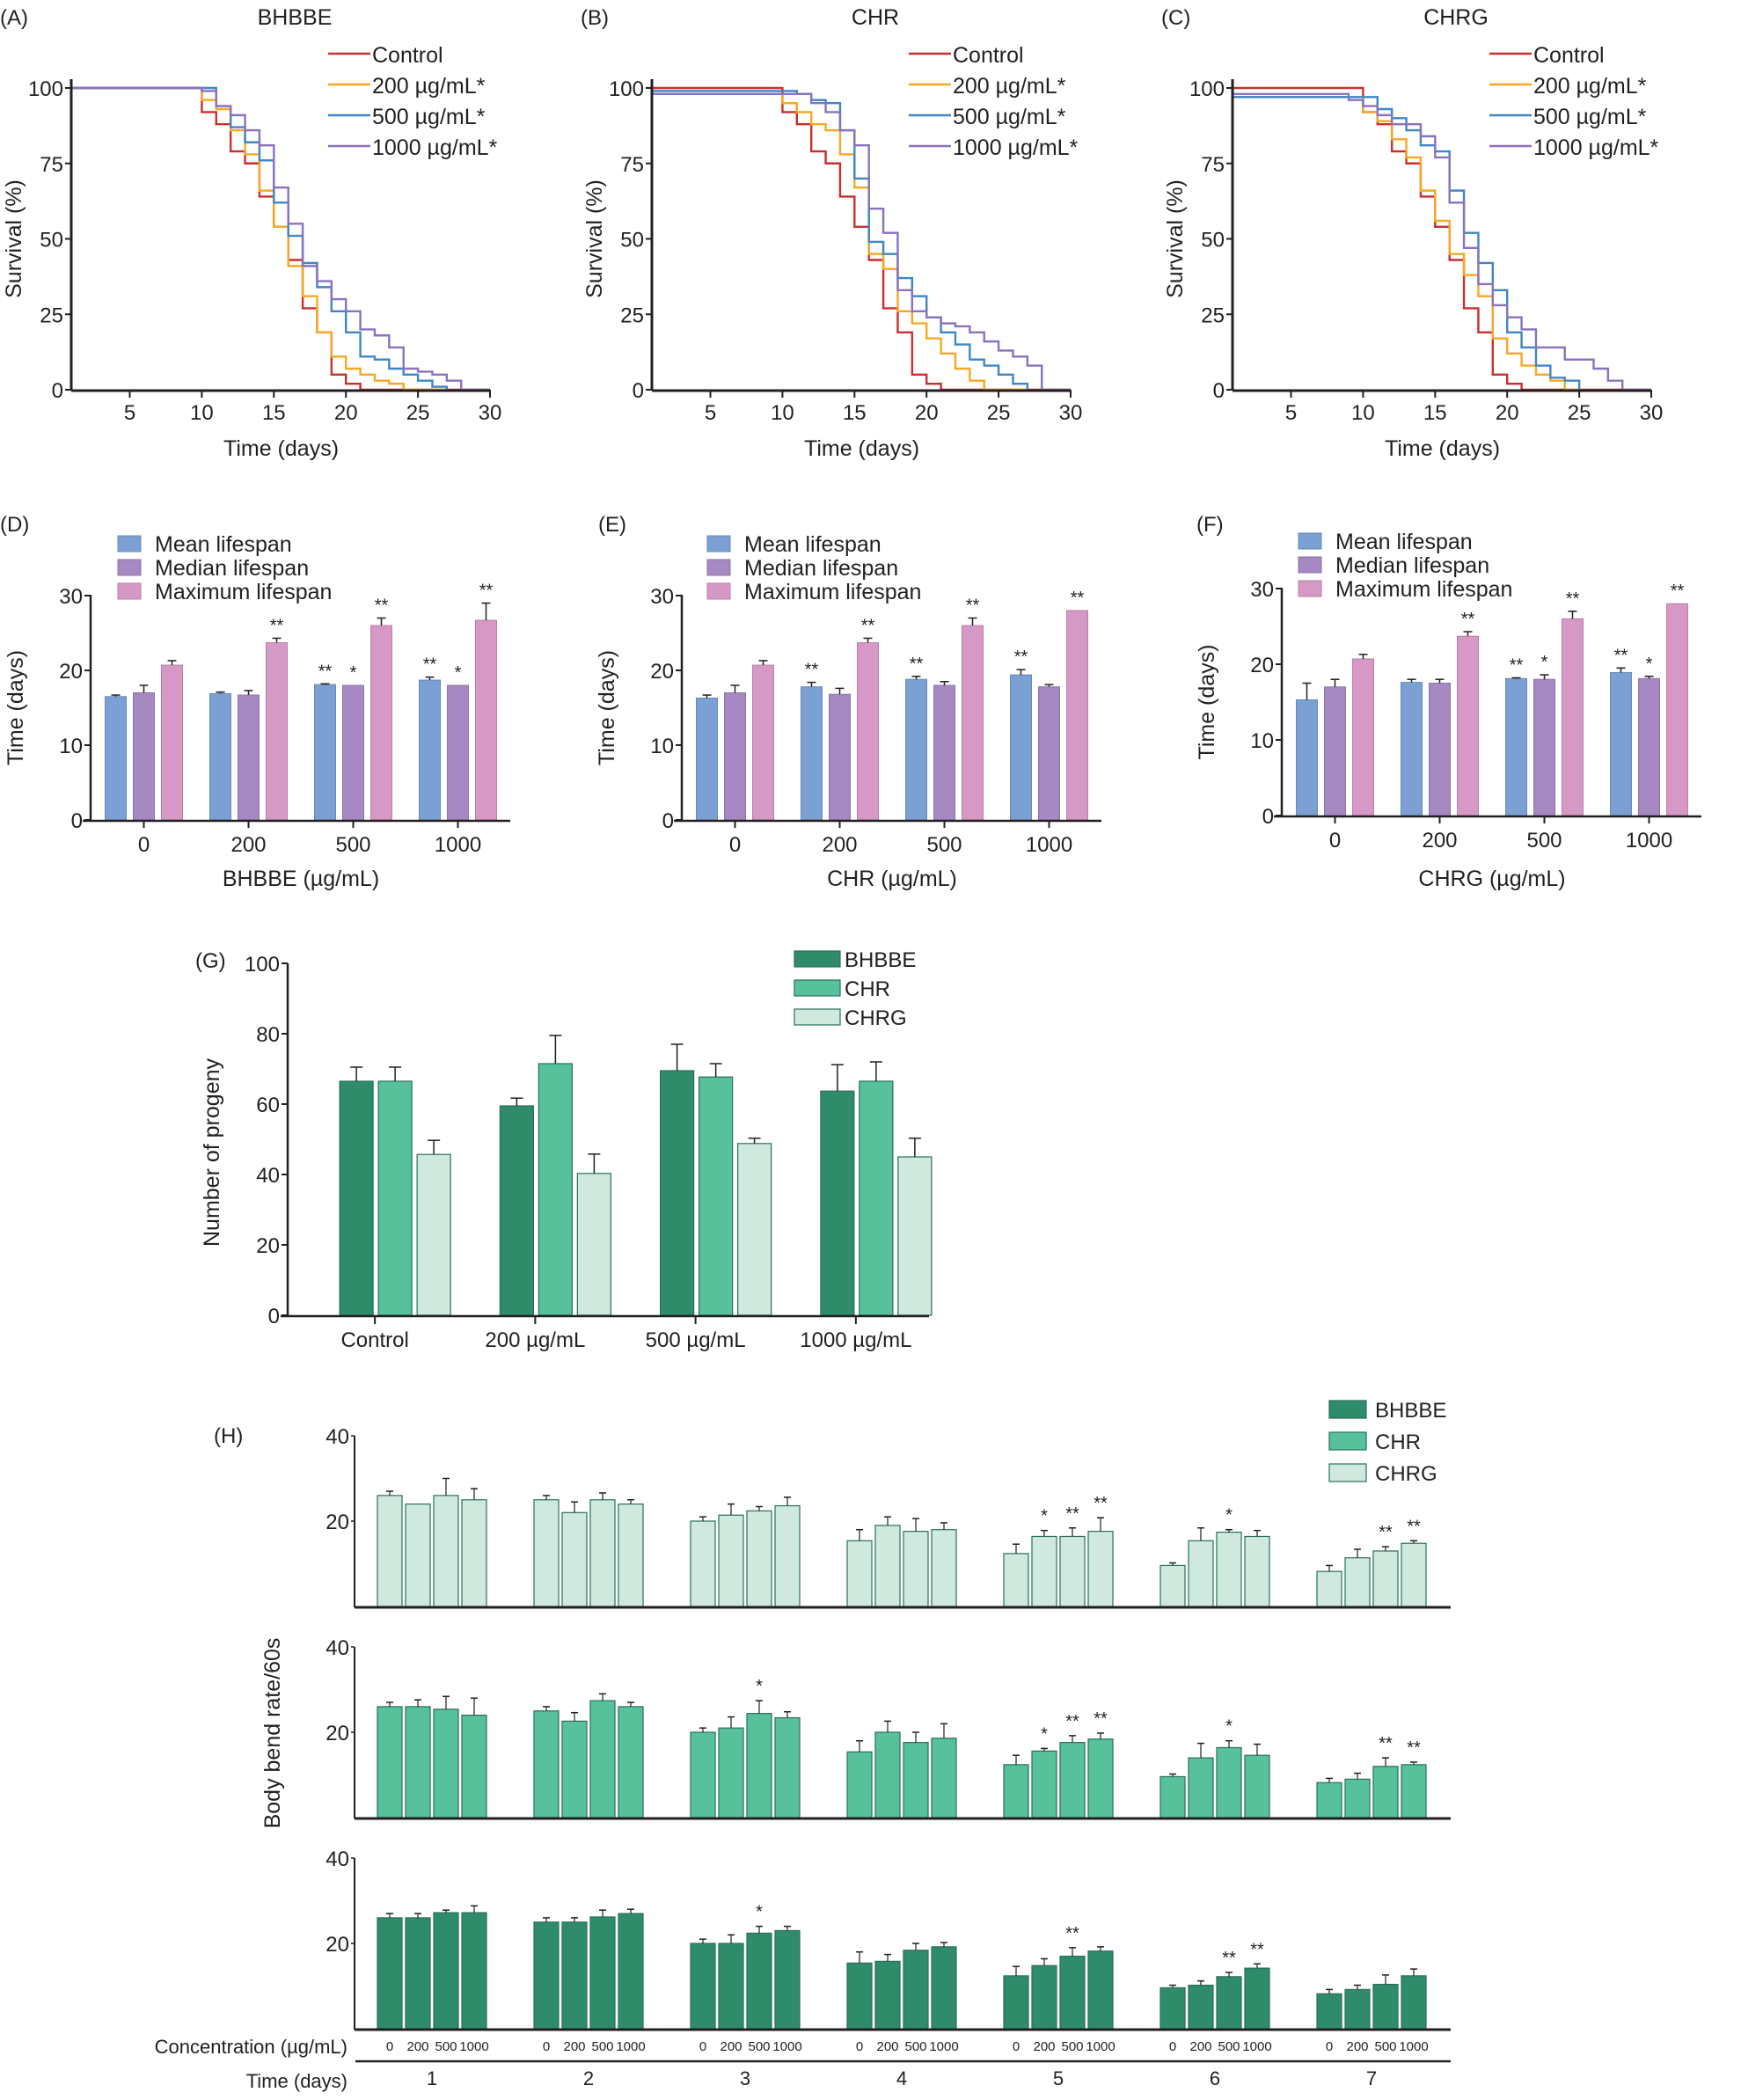 Image resolution: width=1741 pixels, height=2100 pixels. Describe the element at coordinates (1310, 565) in the screenshot. I see `legend-swatch-median` at that location.